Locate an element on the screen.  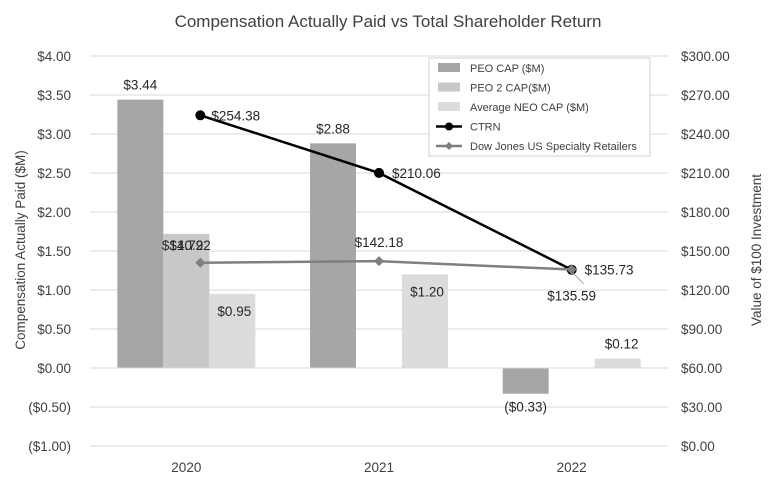
legend-label: Dow Jones US Specialty Retailers is located at coordinates (553, 147).